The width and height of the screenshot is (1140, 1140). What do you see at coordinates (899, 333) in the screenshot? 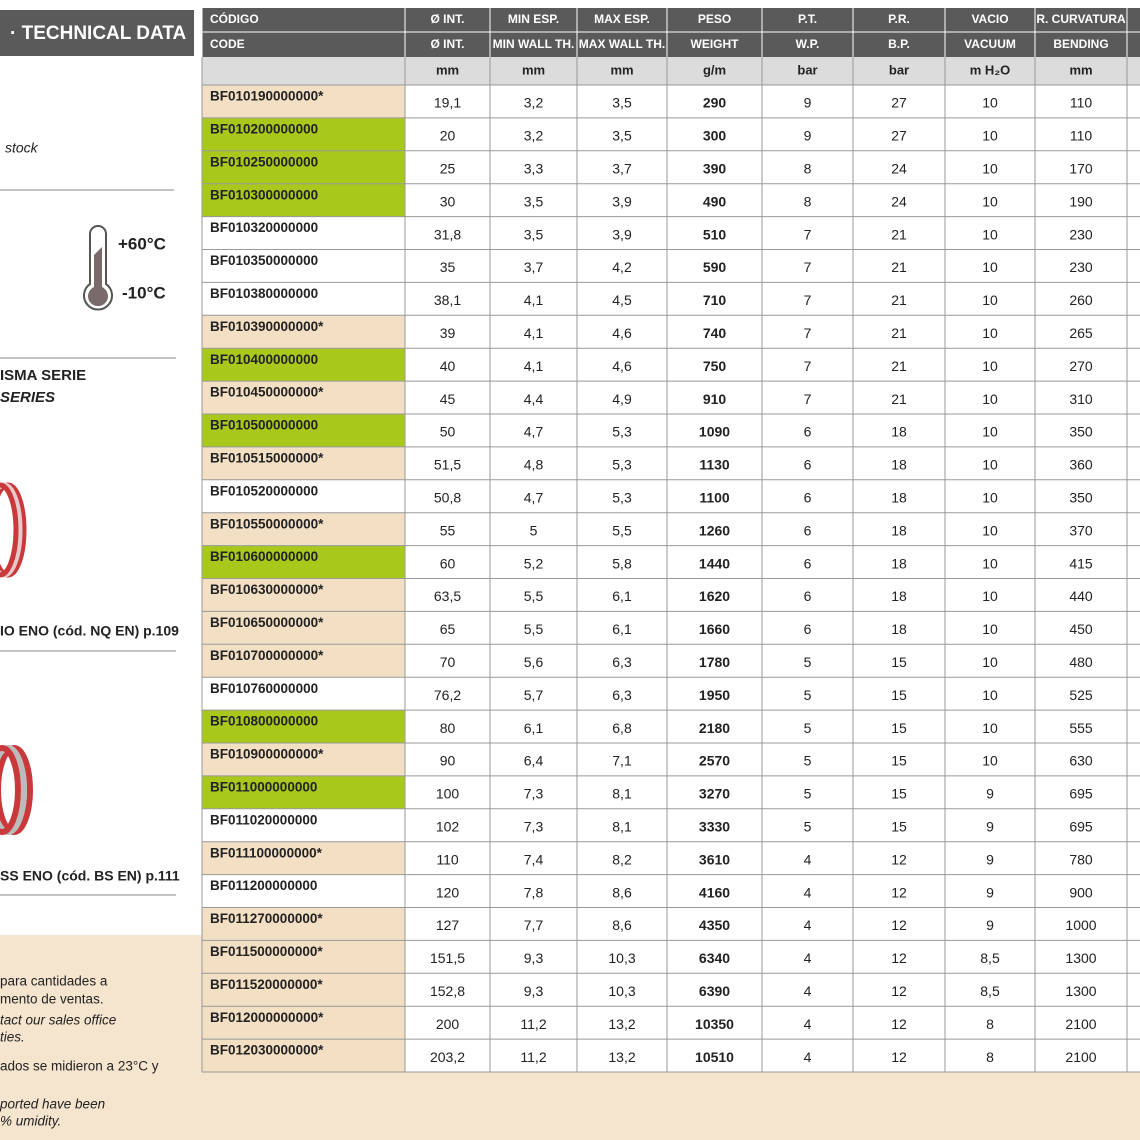
I see `cell: 21` at bounding box center [899, 333].